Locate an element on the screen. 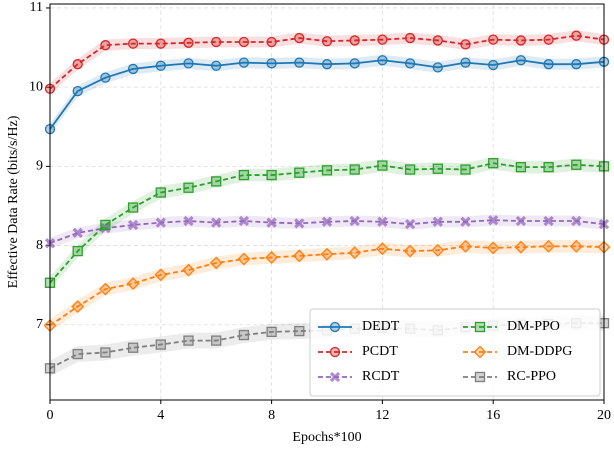  x-tick-label: 16 is located at coordinates (493, 415).